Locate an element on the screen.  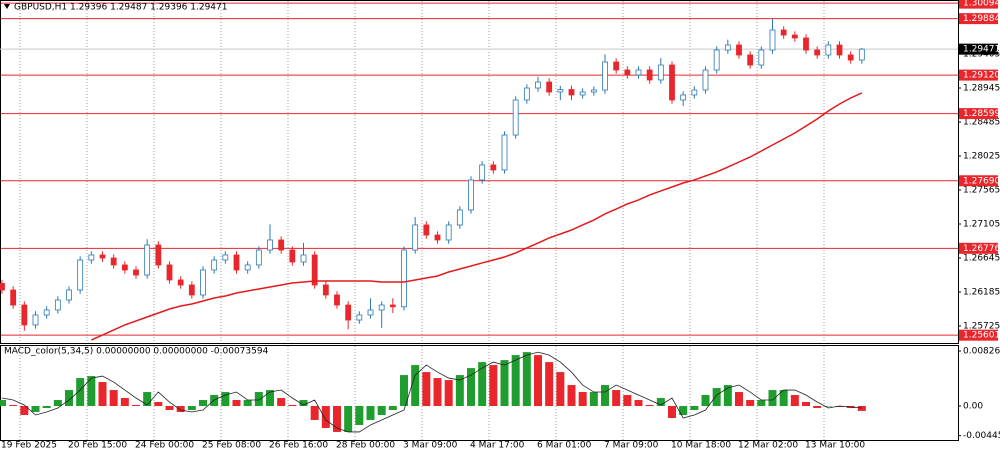
x-tick-label: 26 Feb 16:00 is located at coordinates (298, 446).